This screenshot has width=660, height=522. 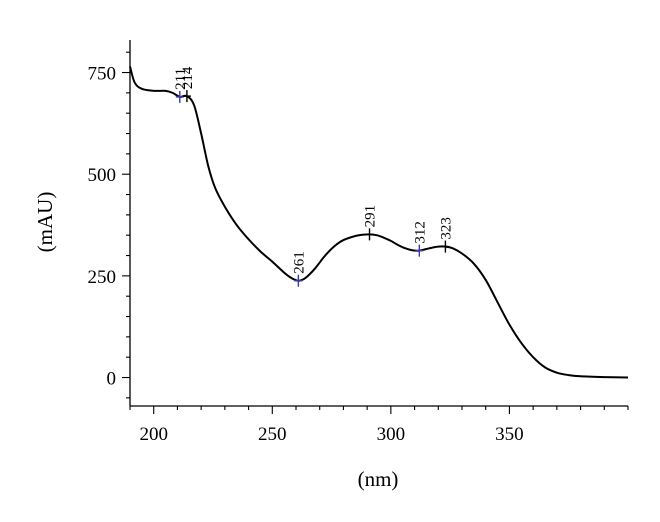 What do you see at coordinates (181, 79) in the screenshot?
I see `peak-label: 211` at bounding box center [181, 79].